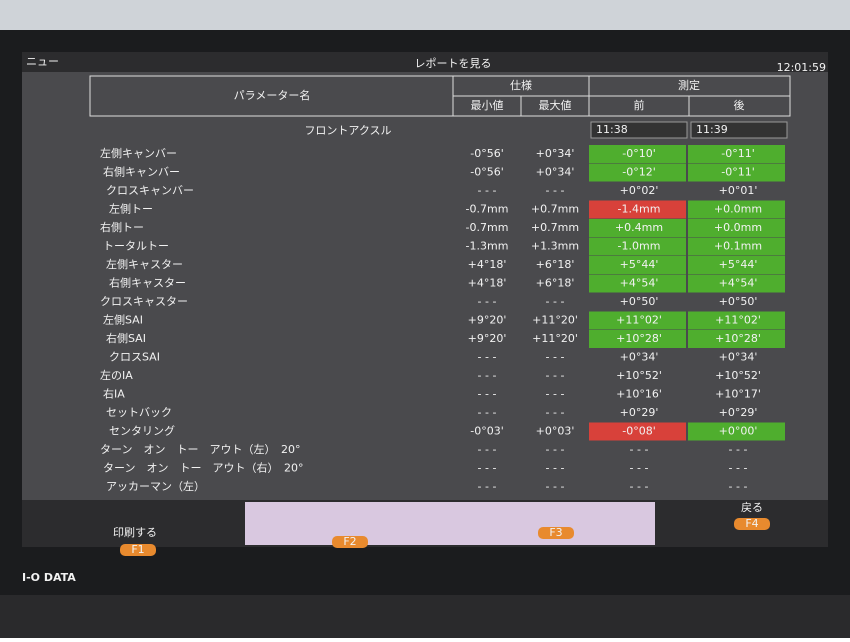  Describe the element at coordinates (639, 301) in the screenshot. I see `before-value: +0°50'` at that location.